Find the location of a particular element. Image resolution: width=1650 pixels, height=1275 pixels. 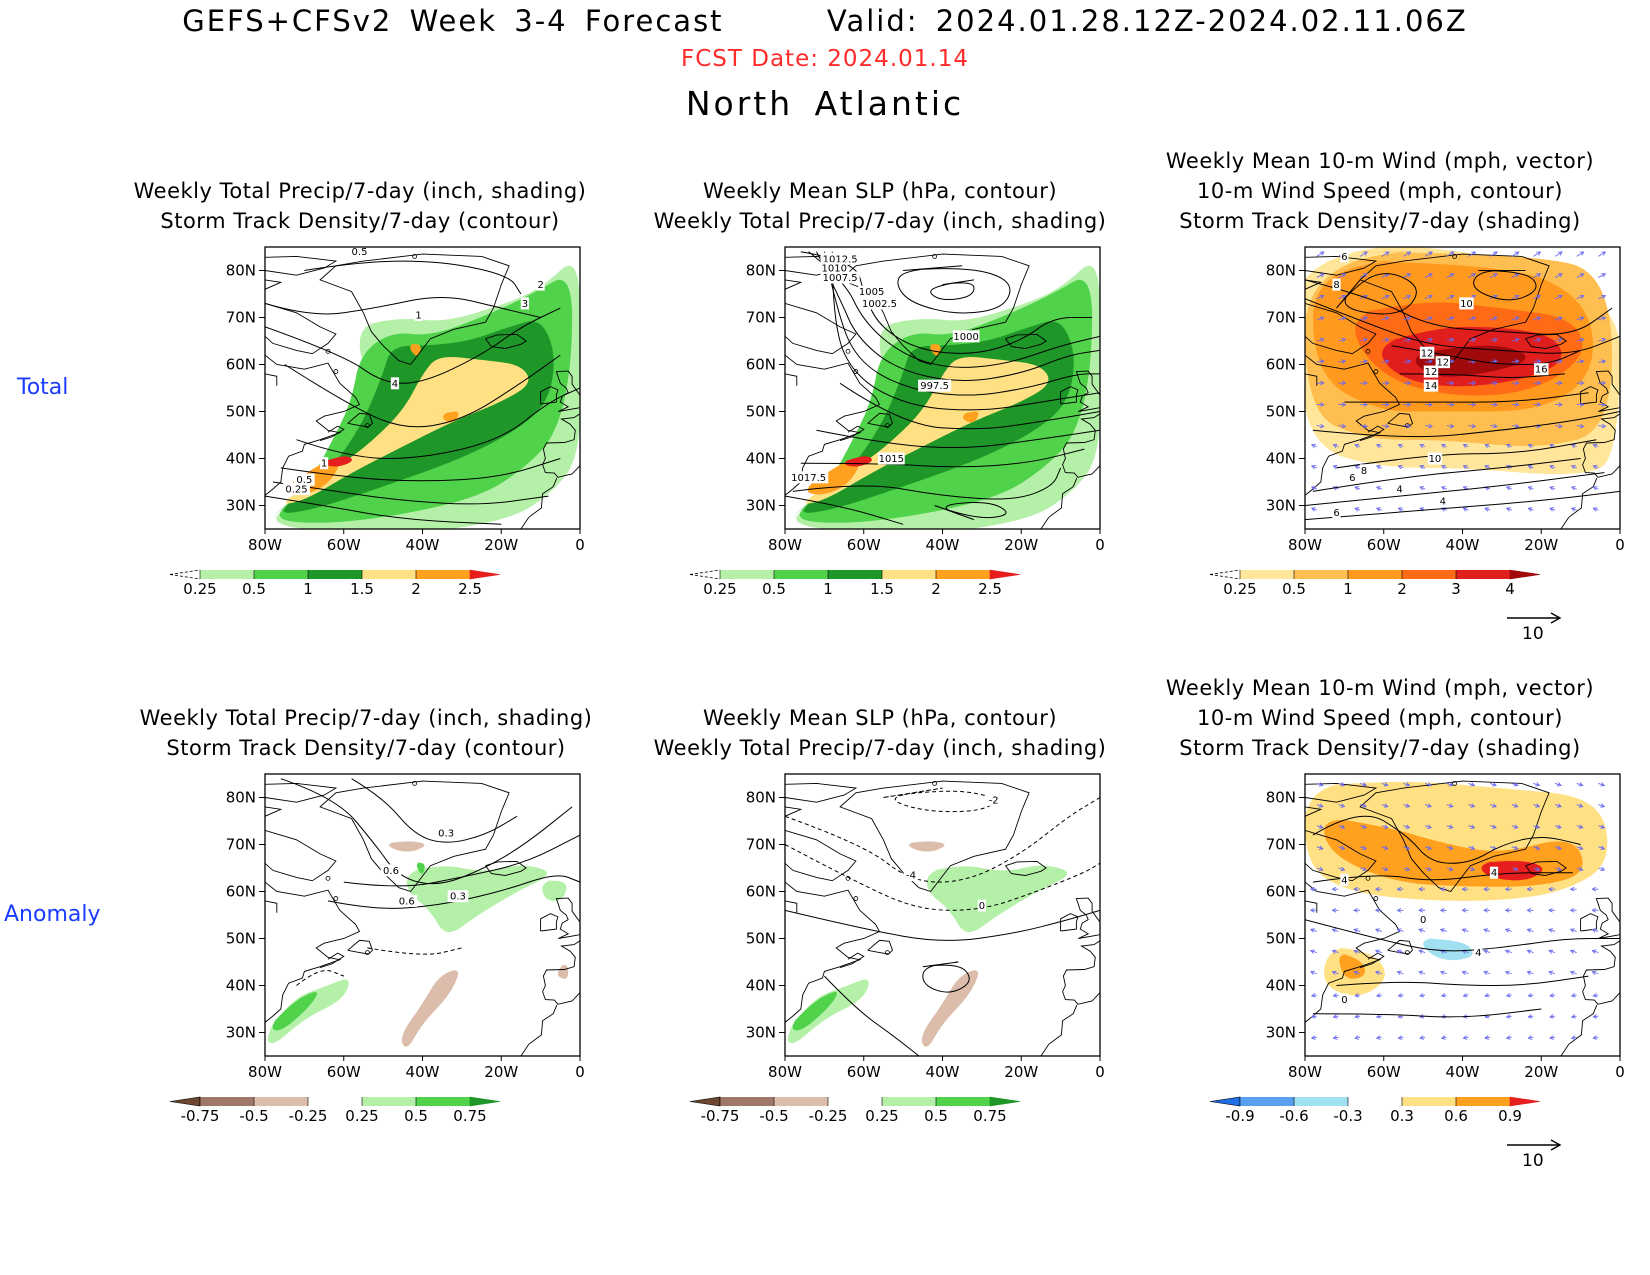

colorbar-track-total: 0.25 0.5 1 2 3 4 is located at coordinates (1409, 587).